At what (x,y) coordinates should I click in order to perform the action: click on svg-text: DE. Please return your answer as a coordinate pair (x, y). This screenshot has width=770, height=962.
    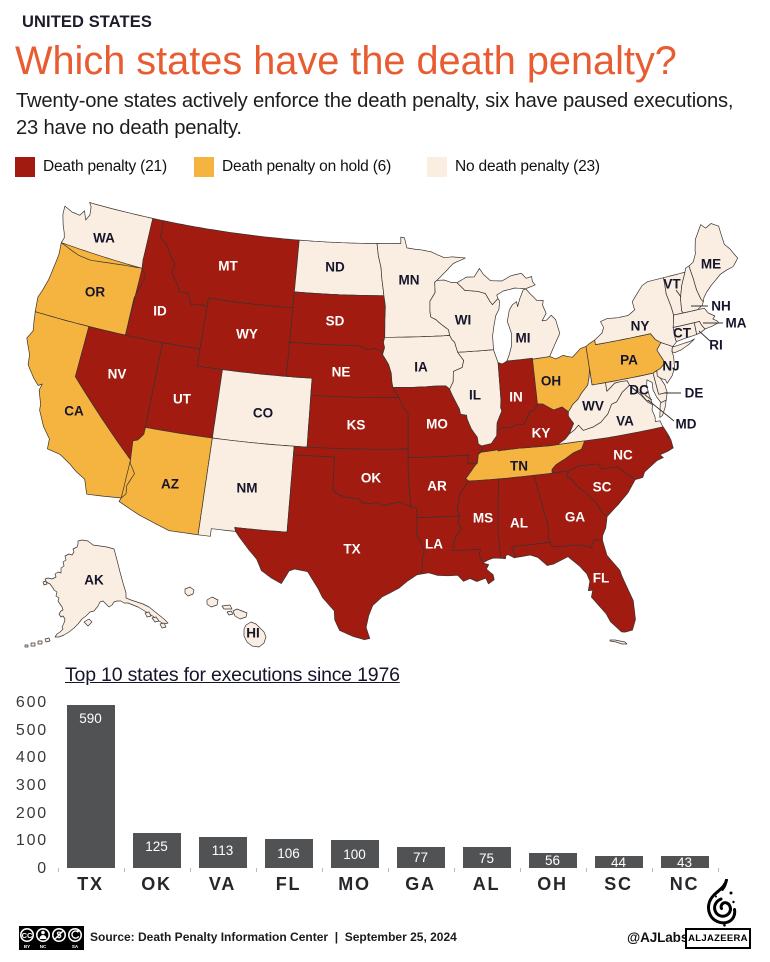
    Looking at the image, I should click on (694, 393).